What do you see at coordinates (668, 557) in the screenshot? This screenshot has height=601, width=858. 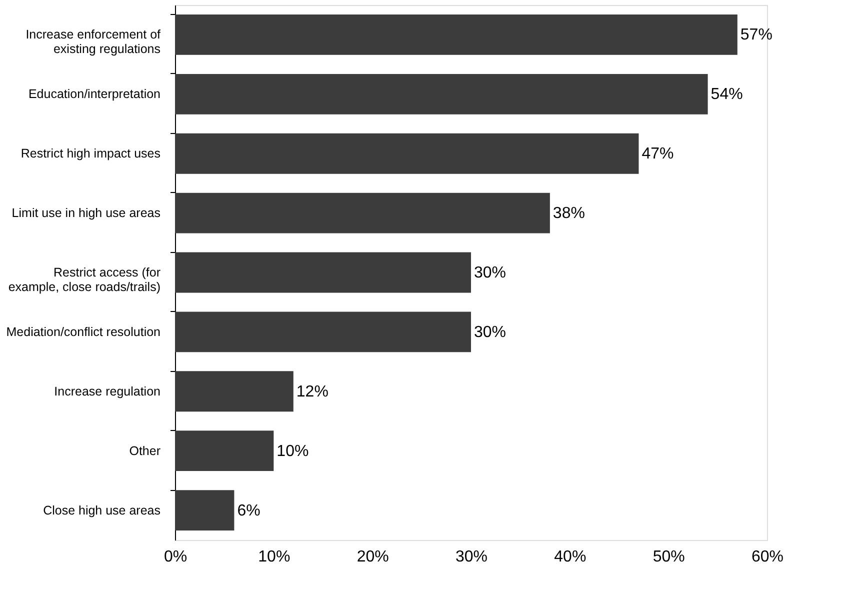 I see `x-tick-label: 50%` at bounding box center [668, 557].